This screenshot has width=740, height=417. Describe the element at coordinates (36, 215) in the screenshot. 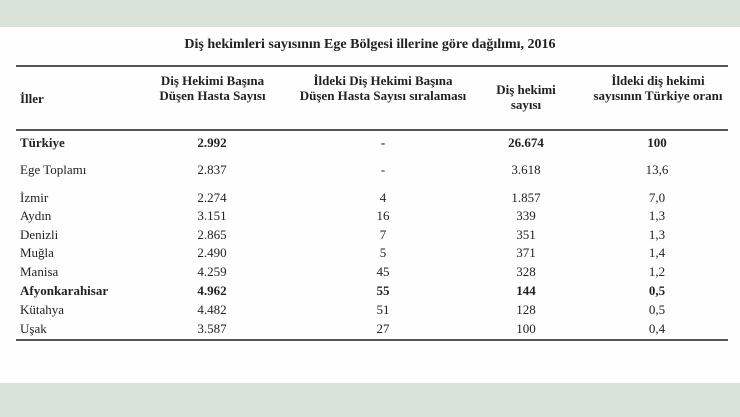

I see `cell-il: Aydın` at that location.